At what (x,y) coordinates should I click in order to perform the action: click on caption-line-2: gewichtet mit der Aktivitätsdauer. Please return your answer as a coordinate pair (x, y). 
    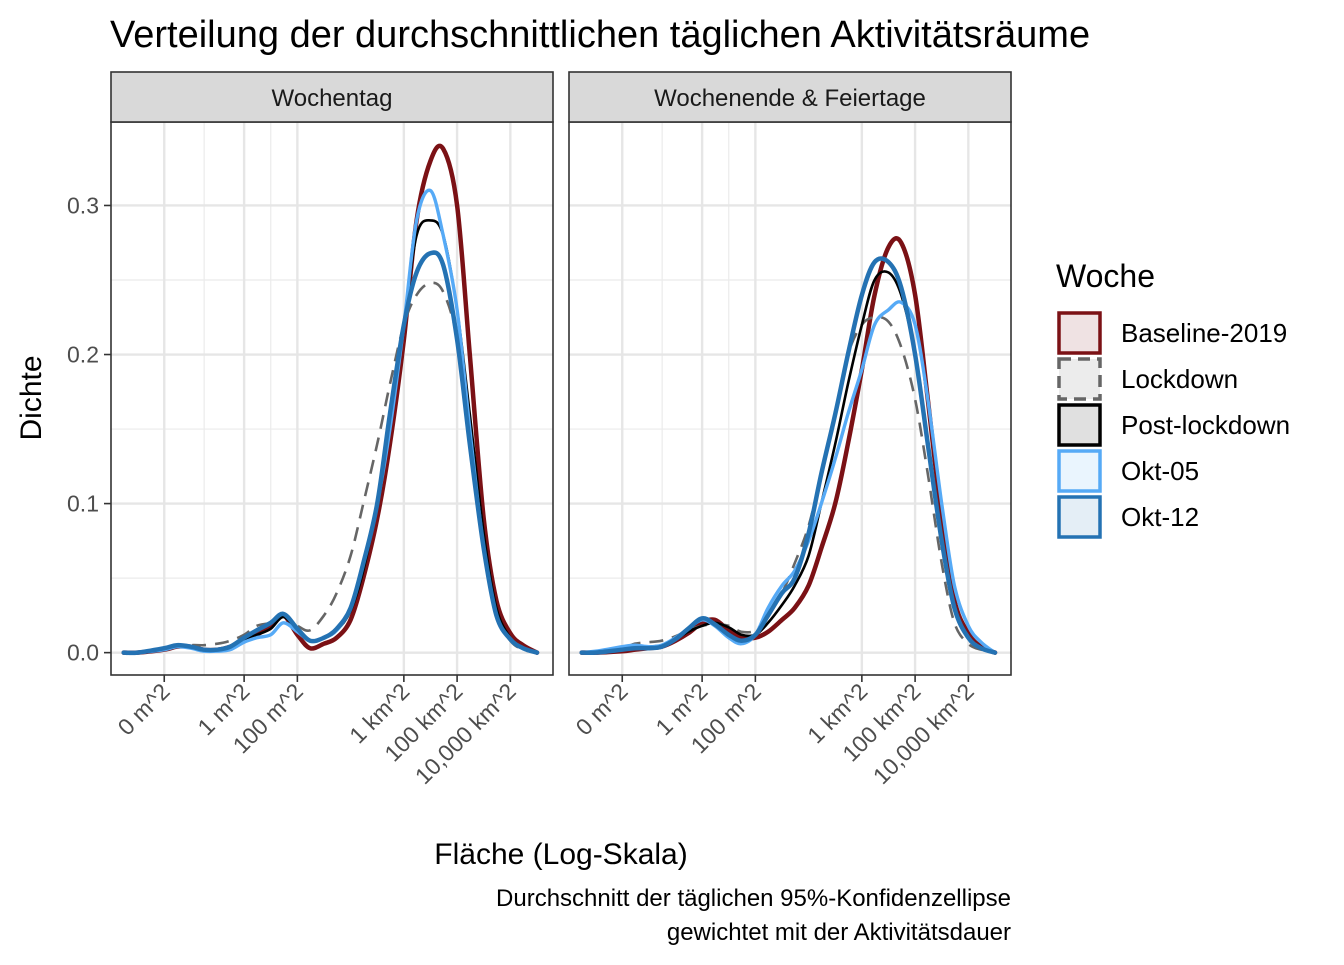
    Looking at the image, I should click on (839, 932).